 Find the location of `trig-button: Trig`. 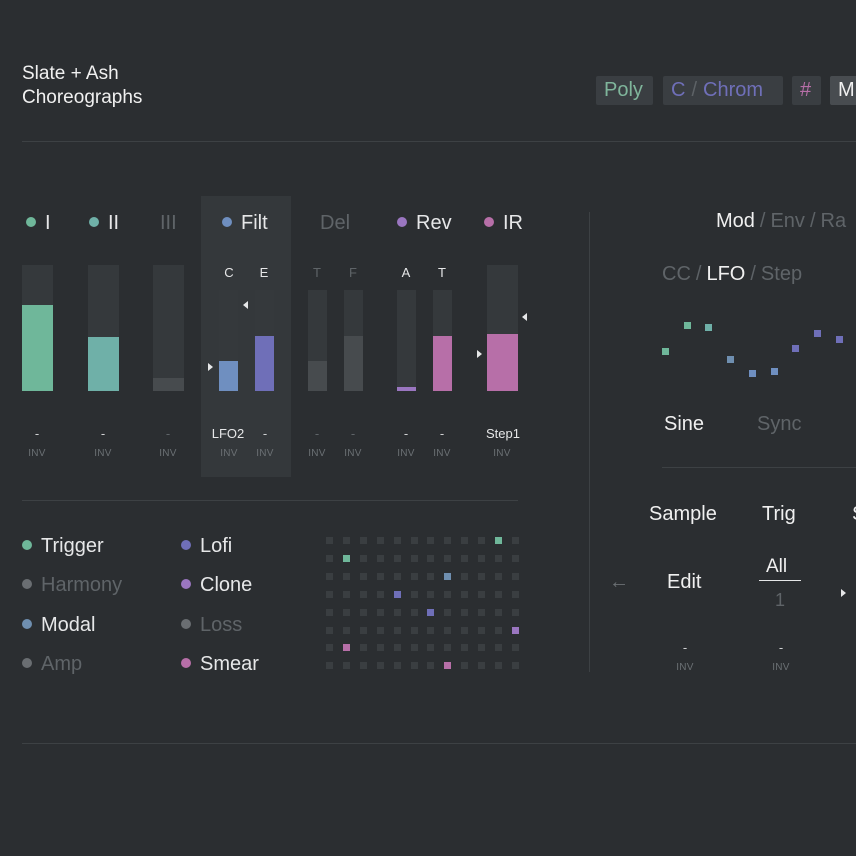

trig-button: Trig is located at coordinates (779, 514).